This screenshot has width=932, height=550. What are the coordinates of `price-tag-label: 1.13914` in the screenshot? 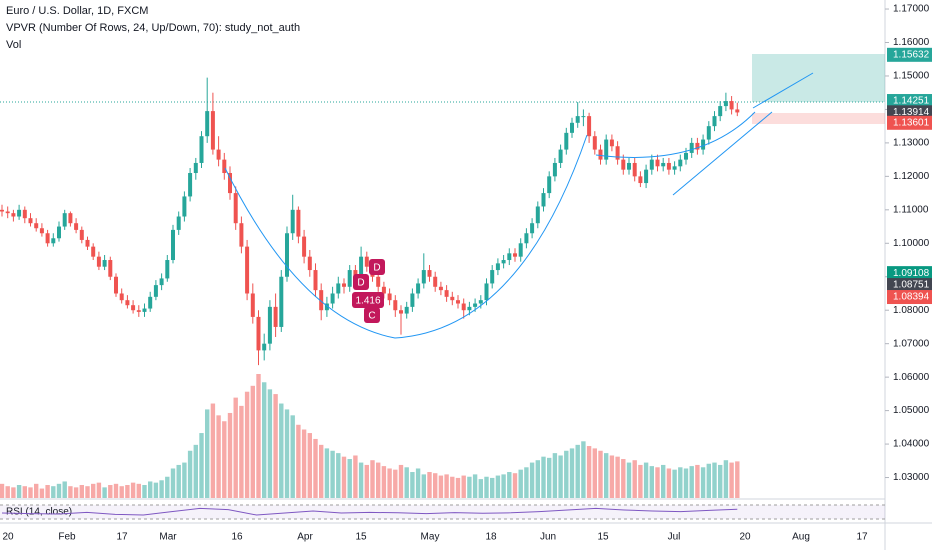 It's located at (911, 112).